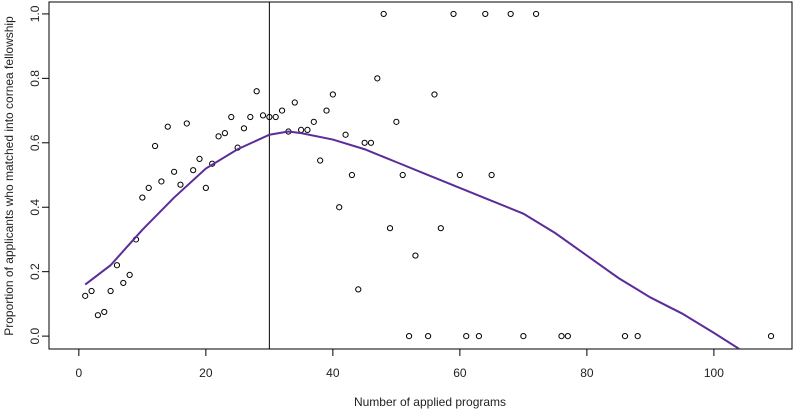 The height and width of the screenshot is (411, 800). What do you see at coordinates (35, 207) in the screenshot?
I see `y-tick-label: 0.4` at bounding box center [35, 207].